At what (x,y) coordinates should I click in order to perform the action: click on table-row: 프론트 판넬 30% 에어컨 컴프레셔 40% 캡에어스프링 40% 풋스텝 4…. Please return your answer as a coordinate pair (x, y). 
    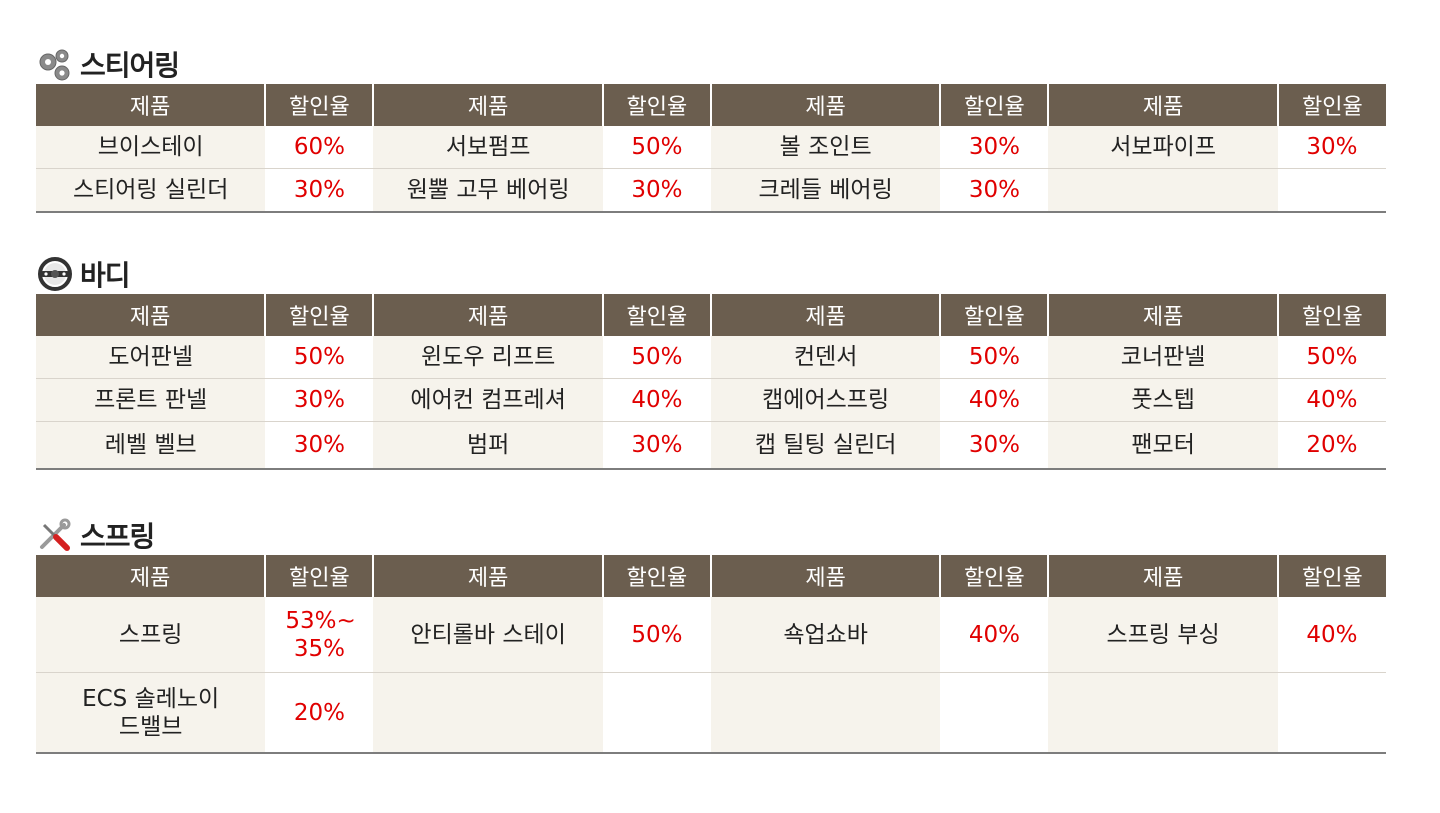
    Looking at the image, I should click on (711, 400).